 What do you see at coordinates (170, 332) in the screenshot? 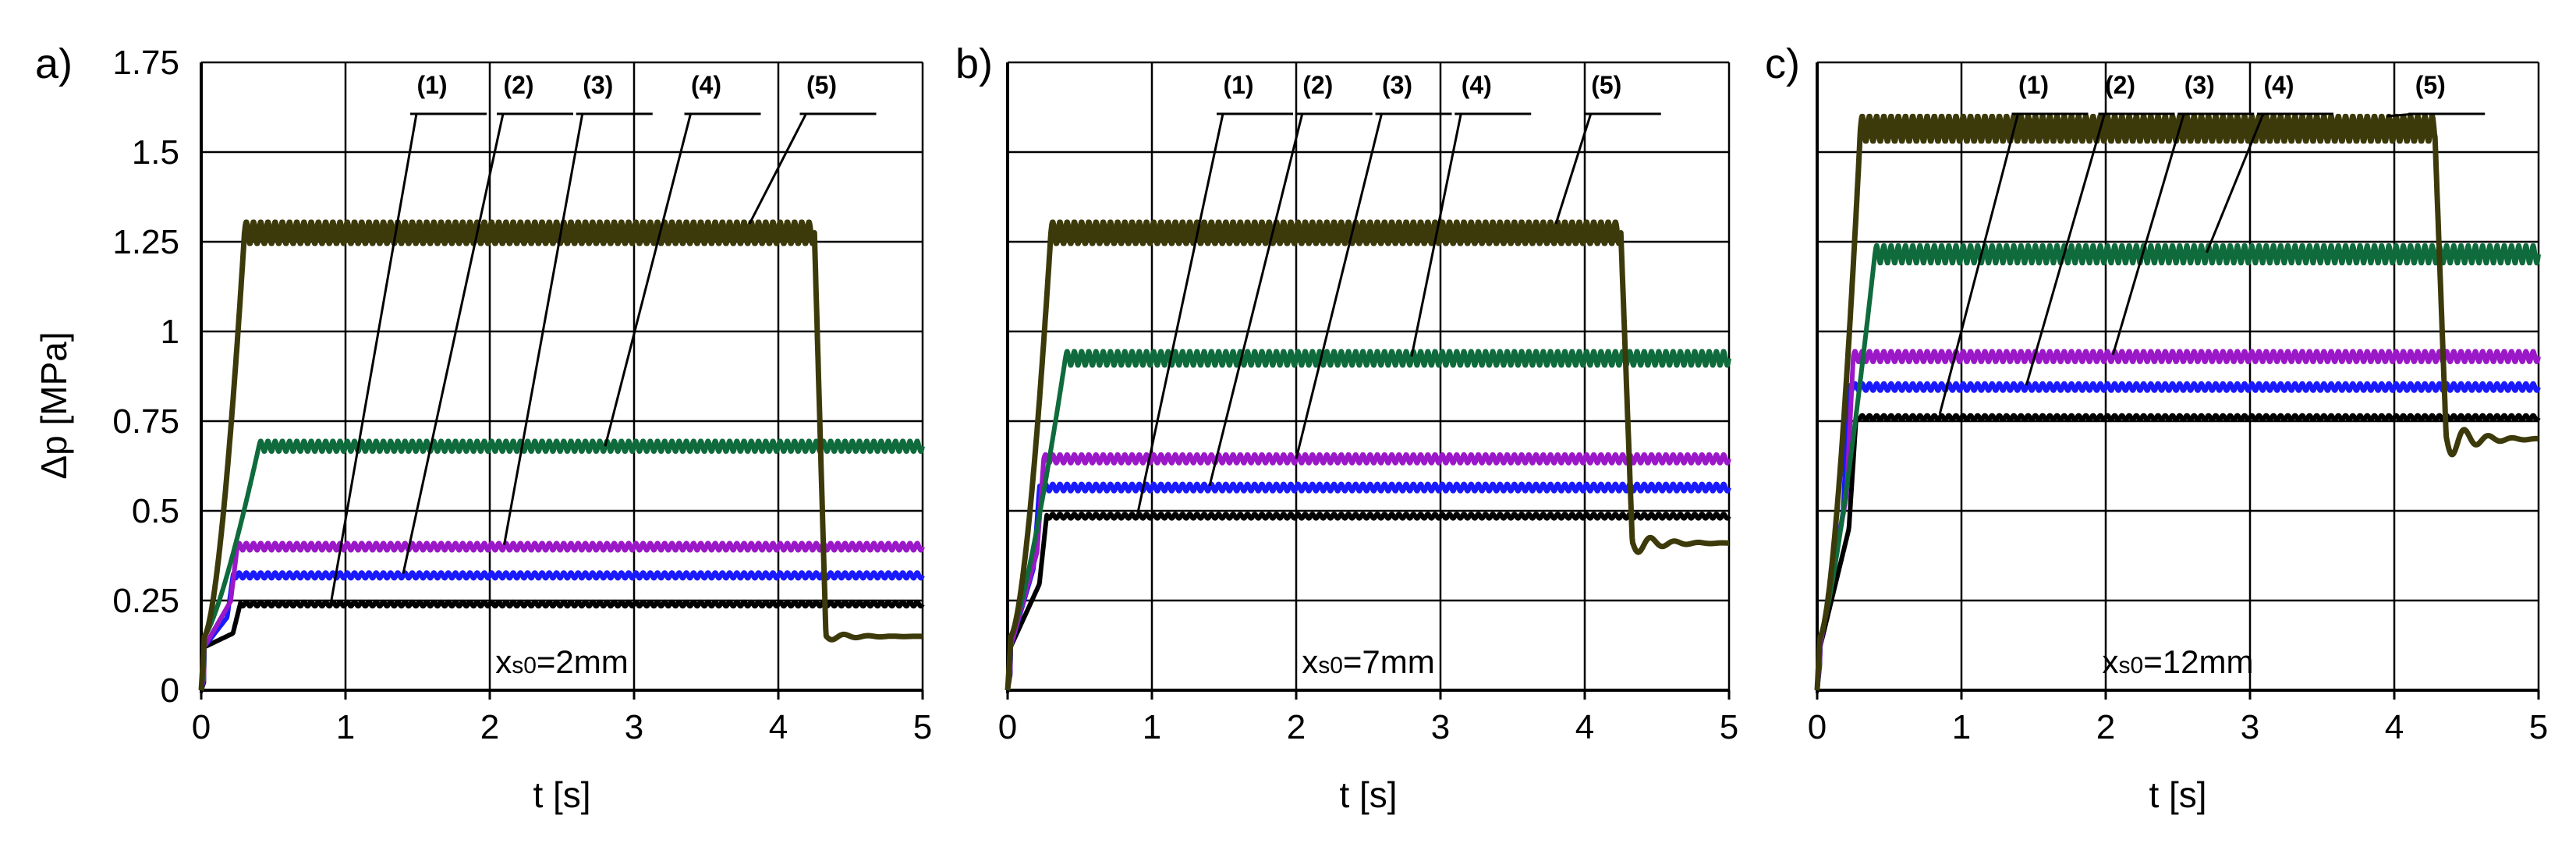
I see `y-tick-label: 1` at bounding box center [170, 332].